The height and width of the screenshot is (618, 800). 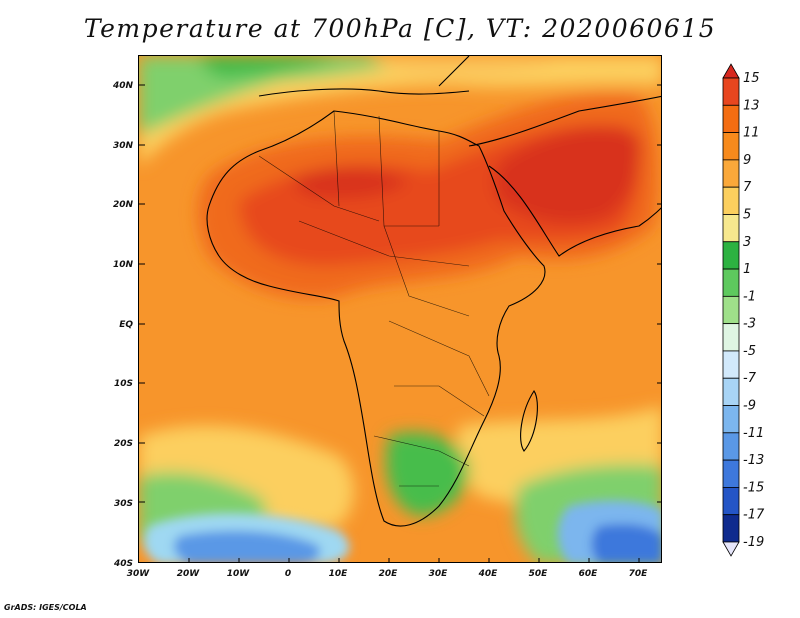 I want to click on lon-tick-label: 30W, so click(x=139, y=574).